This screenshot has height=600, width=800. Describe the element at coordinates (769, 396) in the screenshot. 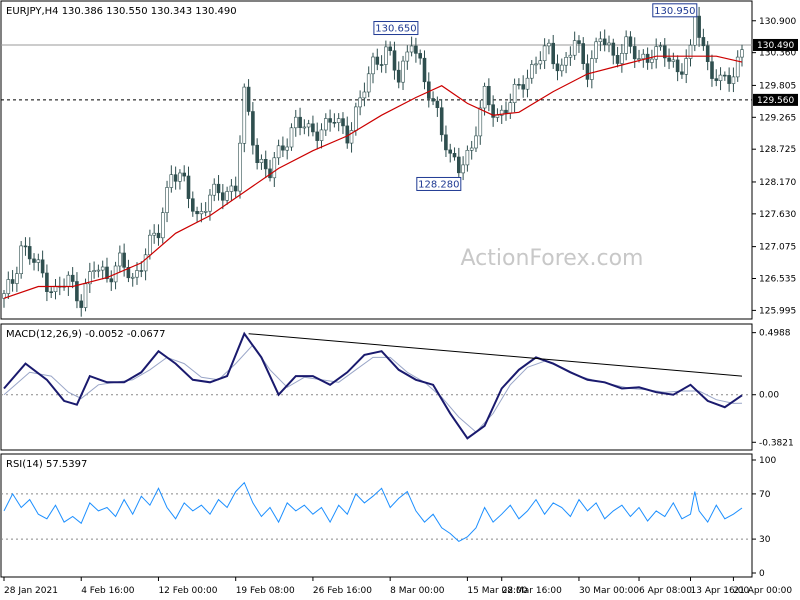

I see `macd-y-tick-label: 0.00` at that location.